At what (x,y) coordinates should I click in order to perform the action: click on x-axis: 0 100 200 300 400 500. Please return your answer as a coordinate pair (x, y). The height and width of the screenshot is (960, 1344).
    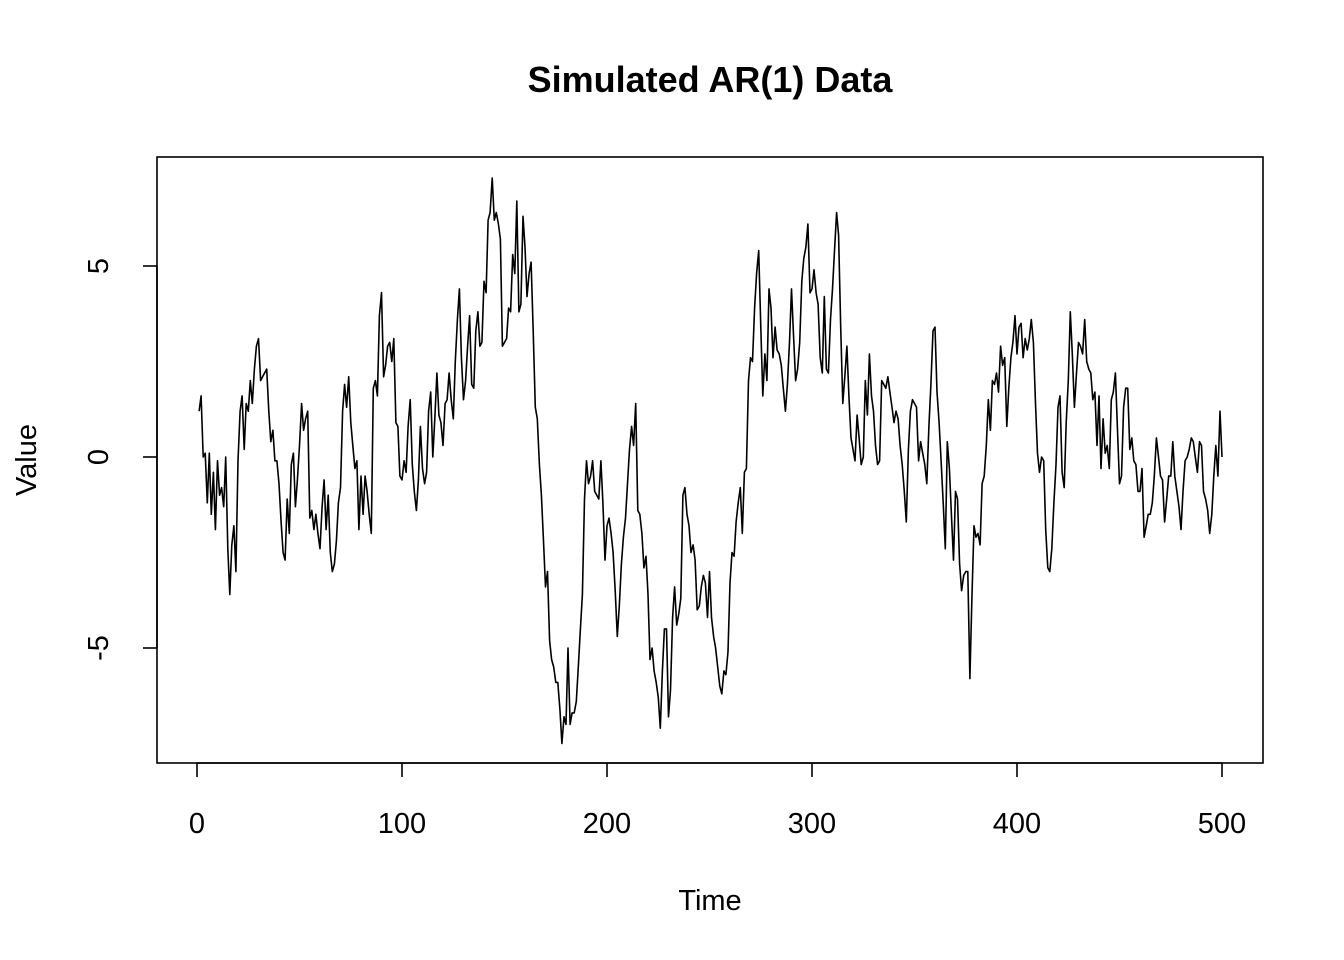
    Looking at the image, I should click on (717, 801).